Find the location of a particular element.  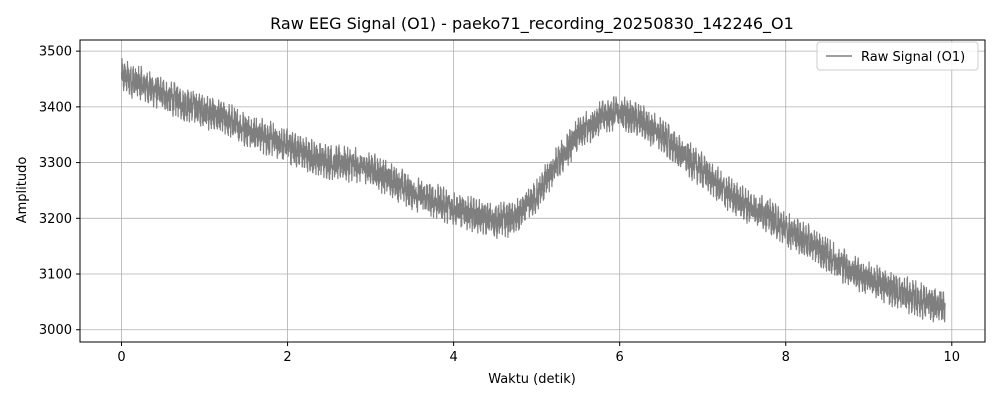

legend-box is located at coordinates (897, 56).